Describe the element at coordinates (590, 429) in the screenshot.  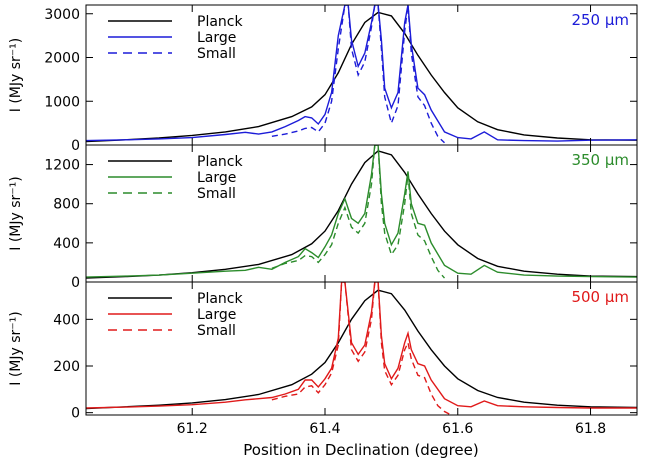
I see `x-tick-label: 61.8` at that location.